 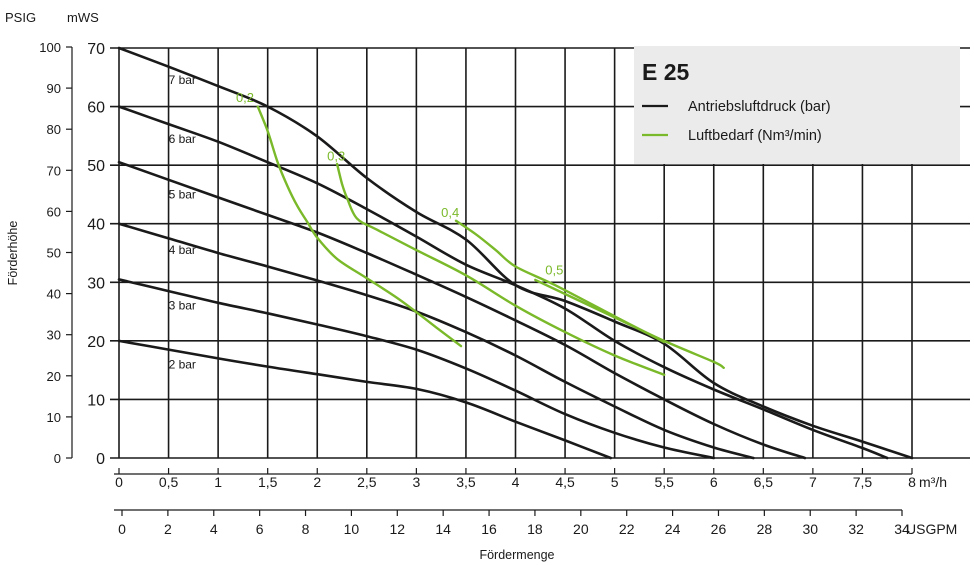 What do you see at coordinates (54, 335) in the screenshot?
I see `y-tick-label-outer: 30` at bounding box center [54, 335].